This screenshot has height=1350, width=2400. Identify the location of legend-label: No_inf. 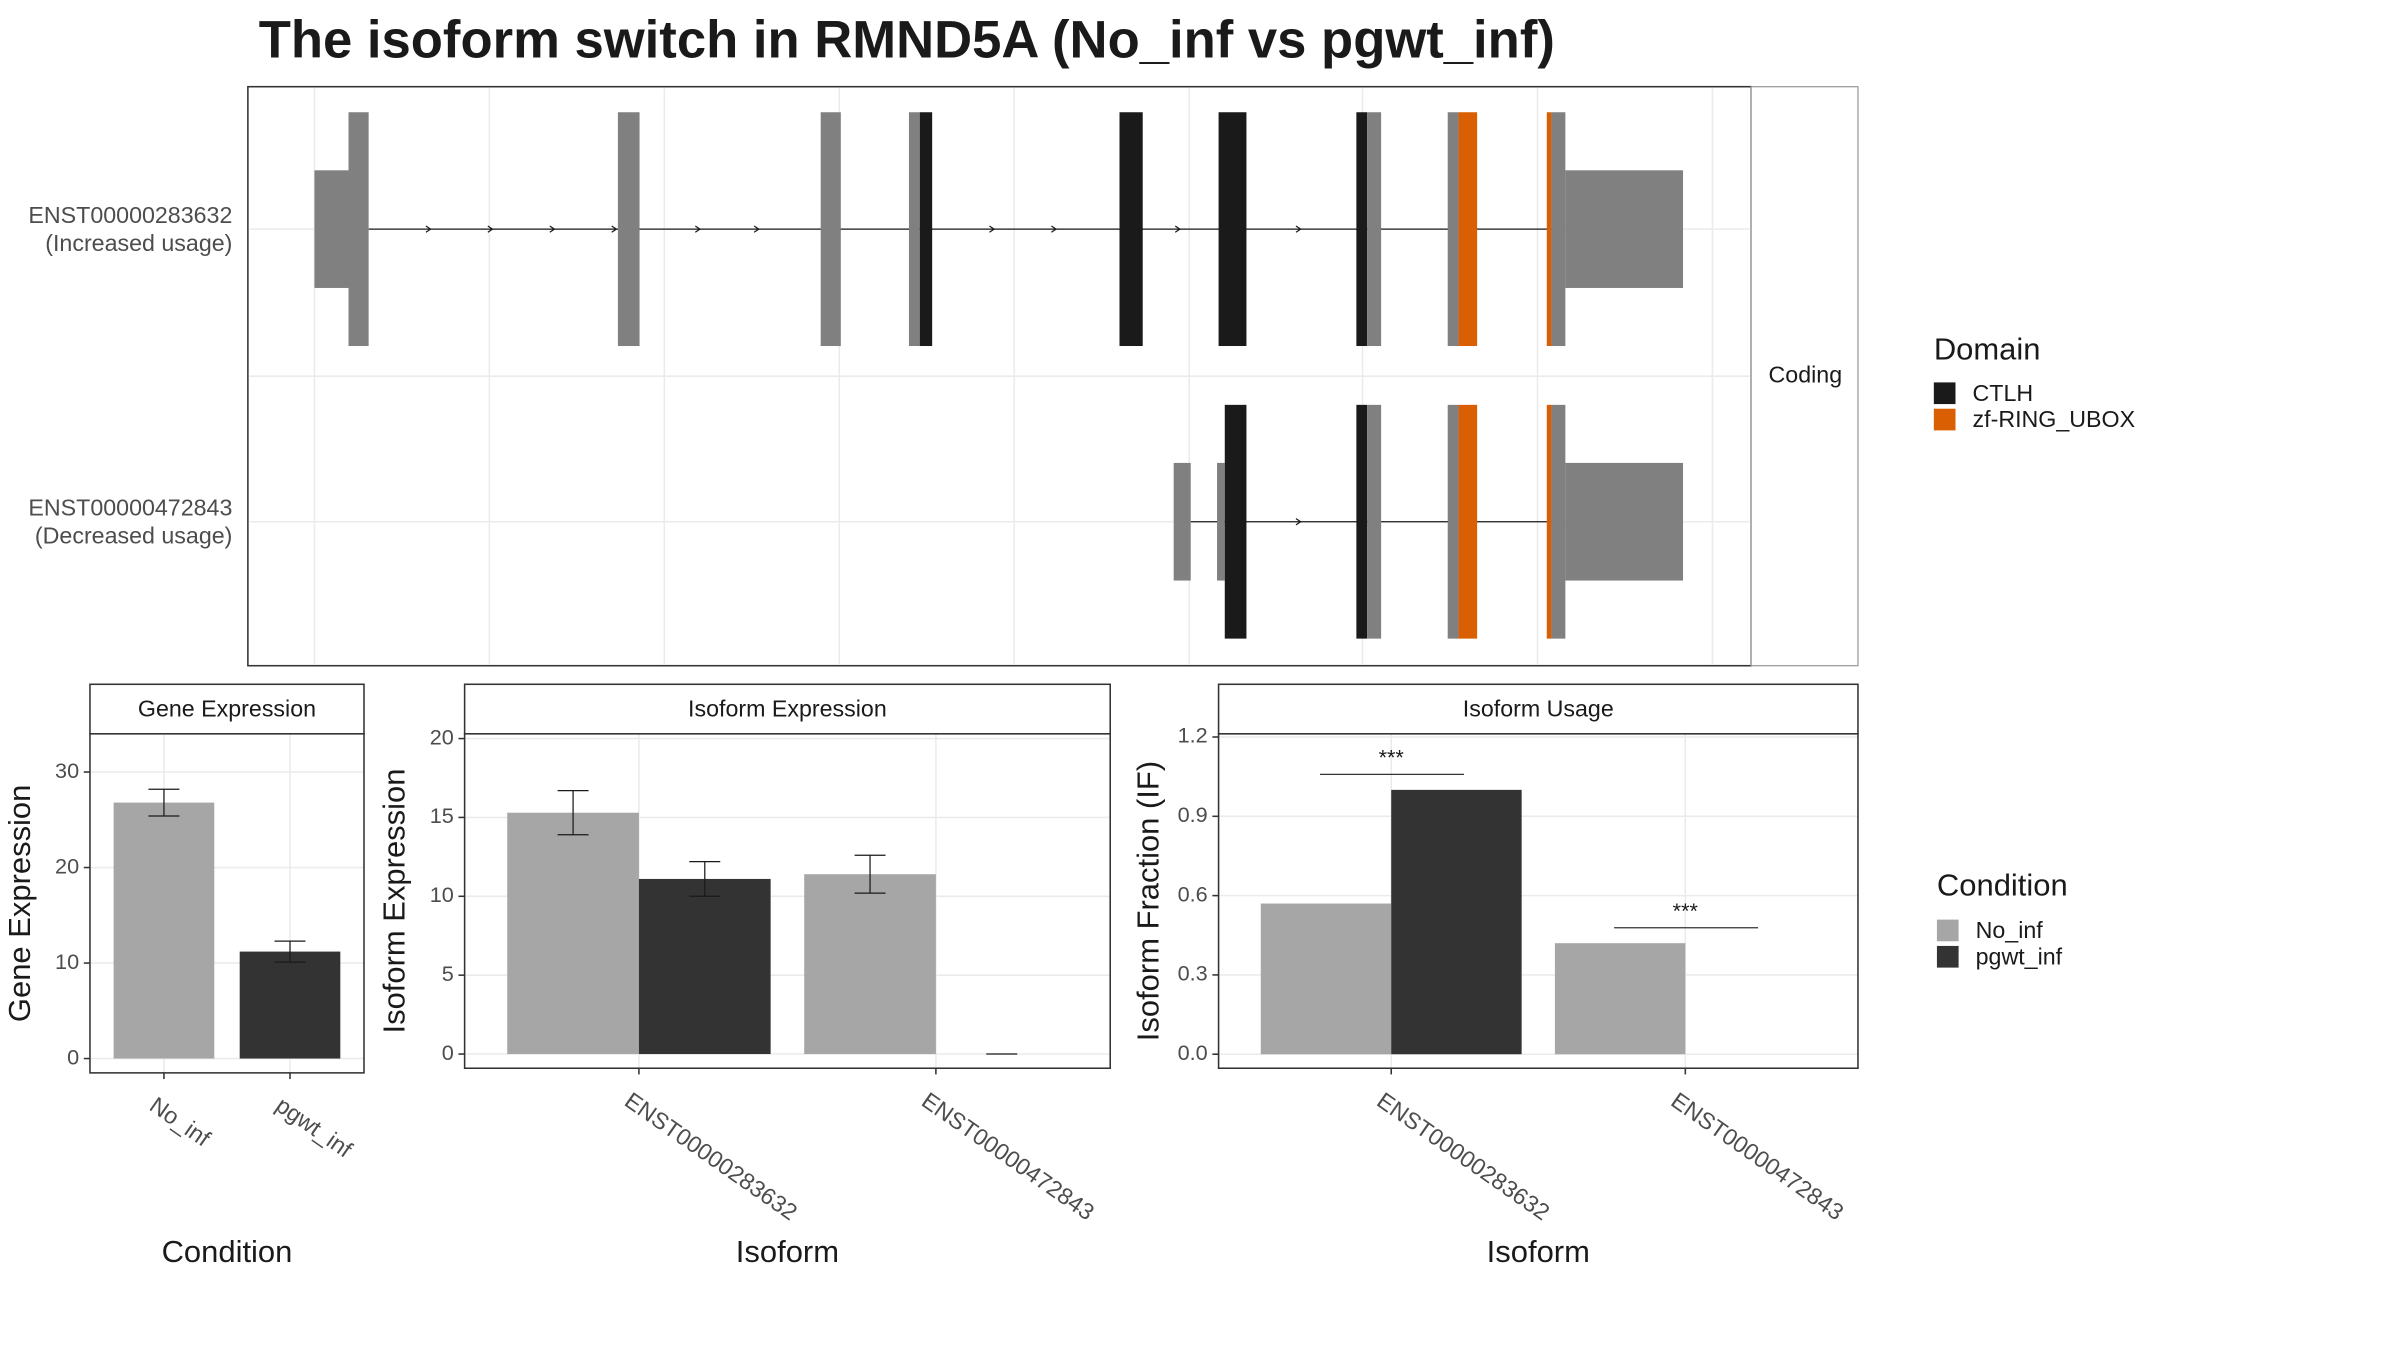
(2010, 930).